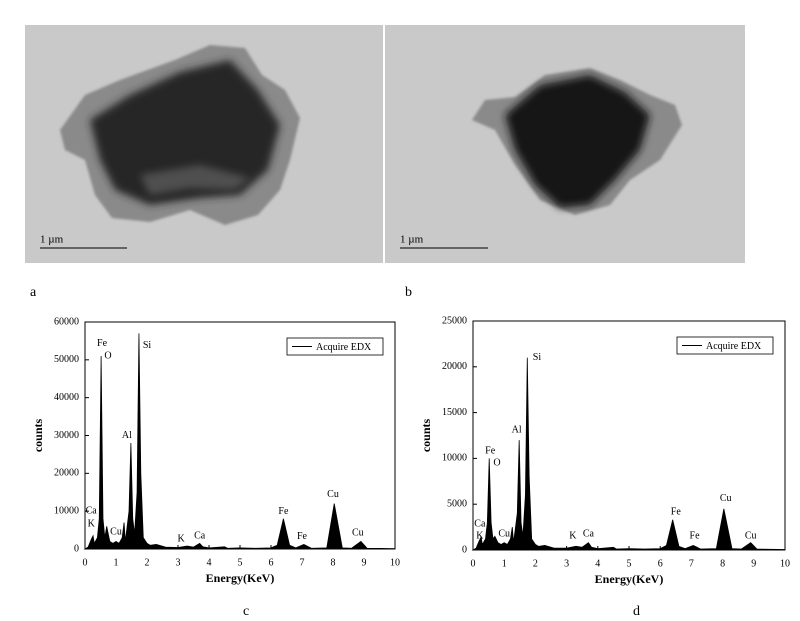 The image size is (800, 621). What do you see at coordinates (33, 292) in the screenshot?
I see `panel-label: a` at bounding box center [33, 292].